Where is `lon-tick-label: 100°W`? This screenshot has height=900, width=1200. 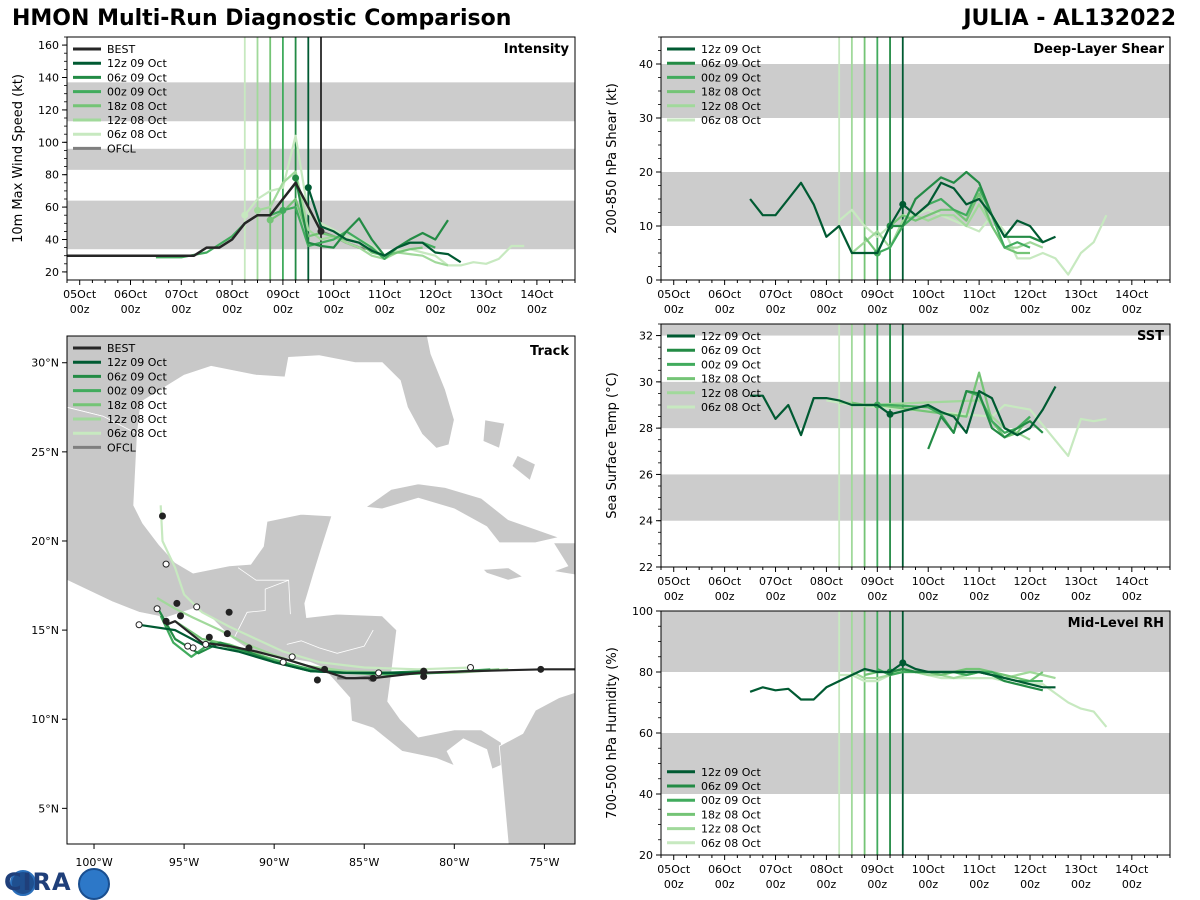
lon-tick-label: 100°W is located at coordinates (93, 862).